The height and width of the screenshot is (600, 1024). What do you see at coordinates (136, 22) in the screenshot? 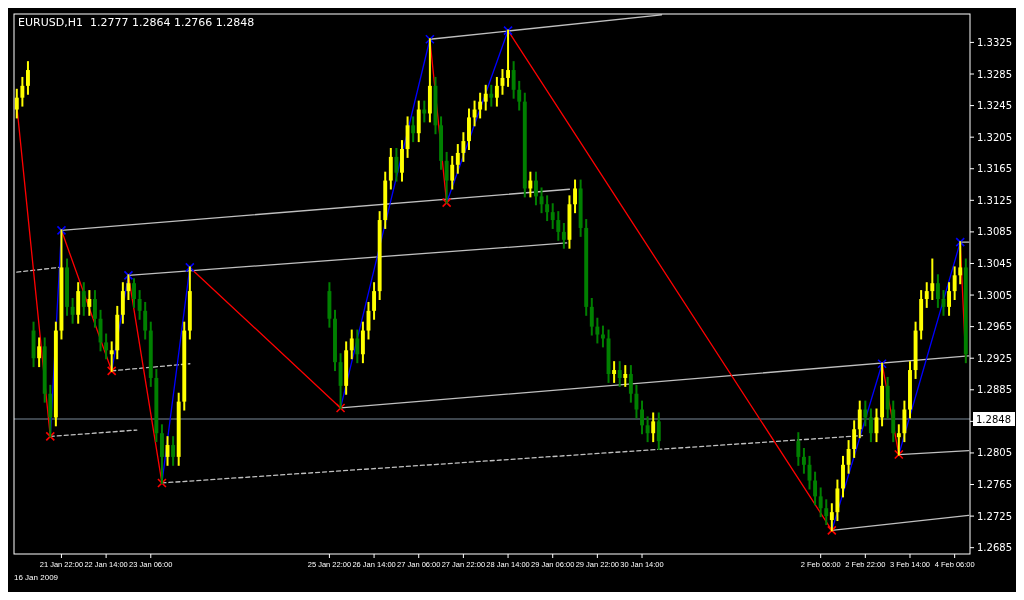
I see `chart-title: EURUSD,H1 1.2777 1.2864 1.2766 1.2848` at bounding box center [136, 22].